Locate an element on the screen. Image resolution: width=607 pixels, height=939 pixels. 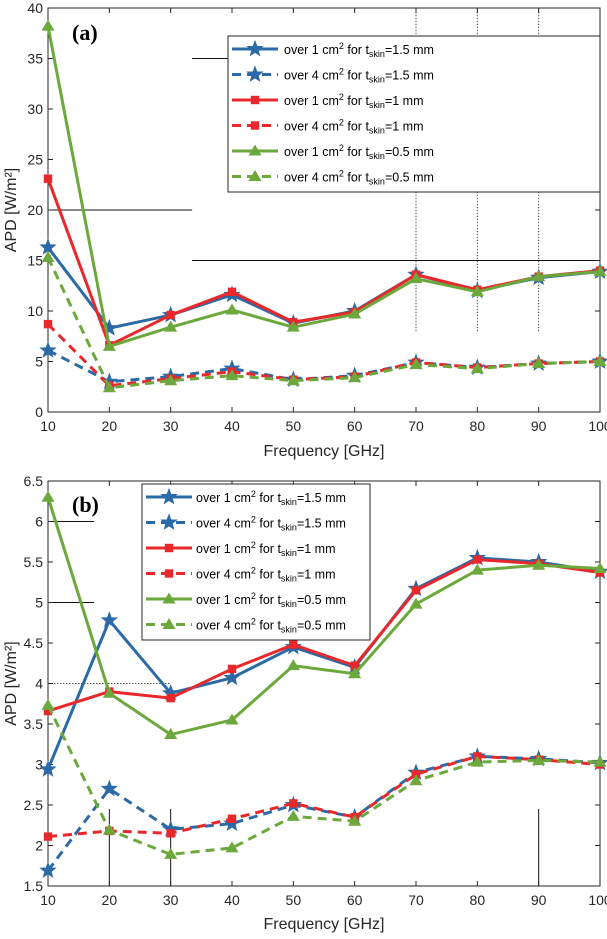
y-tick-label: 15 is located at coordinates (35, 261).